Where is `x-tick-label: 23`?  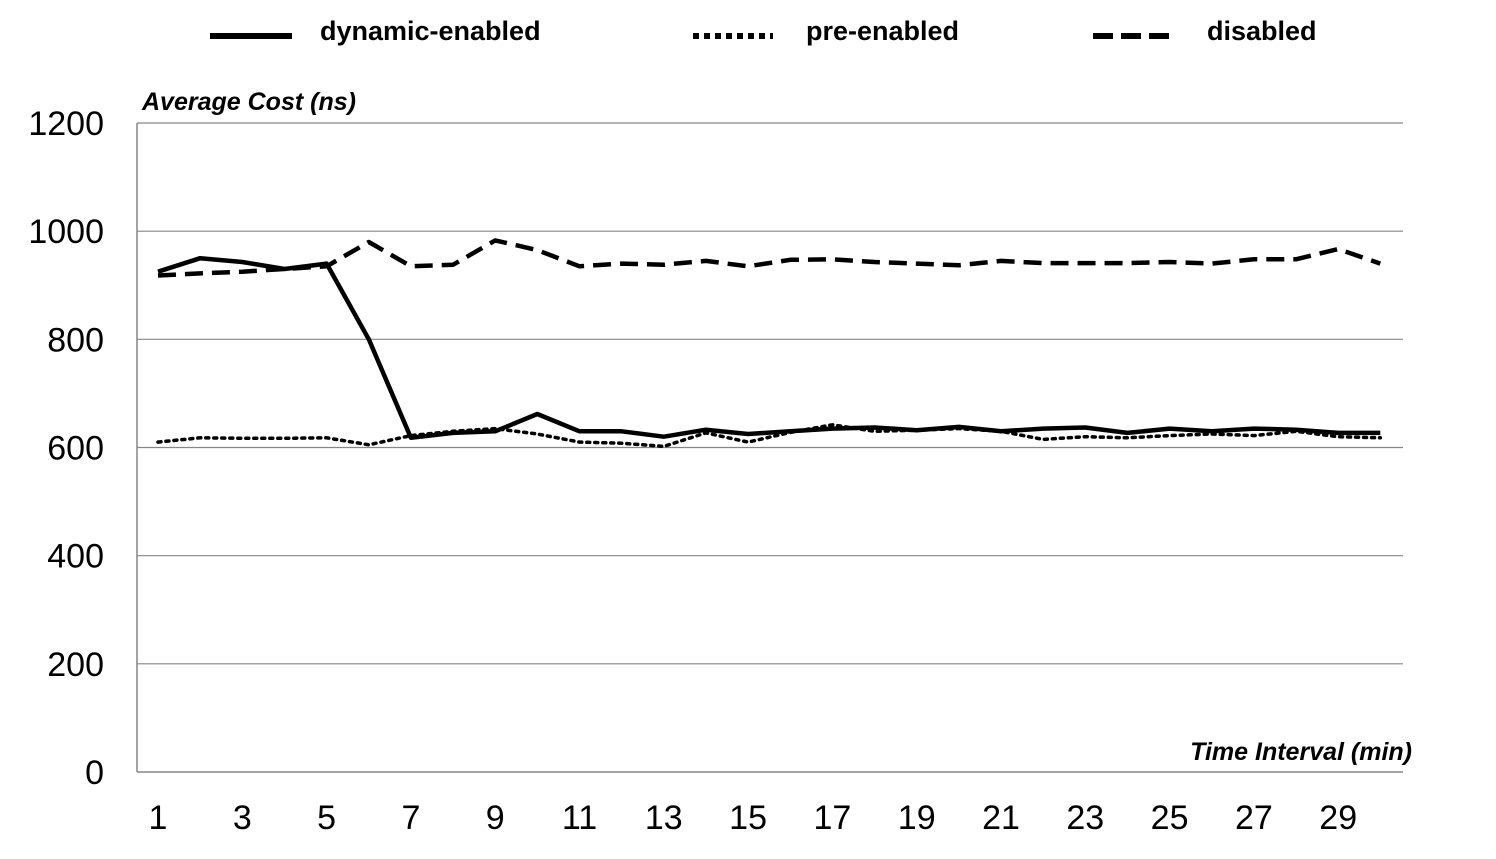 x-tick-label: 23 is located at coordinates (1085, 818).